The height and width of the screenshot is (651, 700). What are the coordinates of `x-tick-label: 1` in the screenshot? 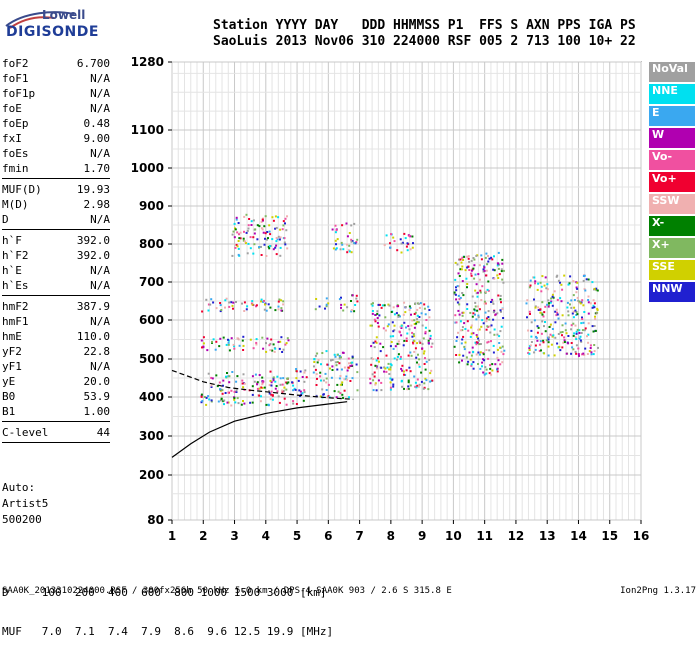 It's located at (172, 536).